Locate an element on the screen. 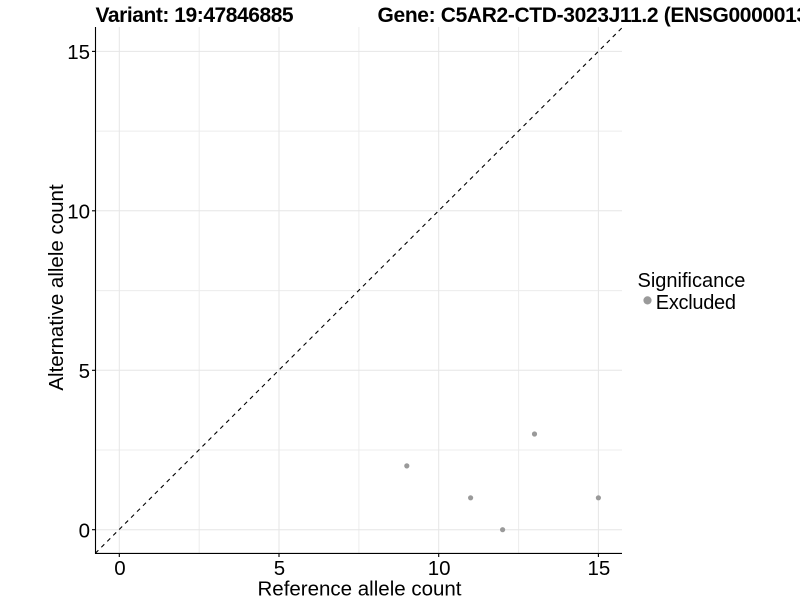  svg-text: Reference allele count is located at coordinates (360, 588).